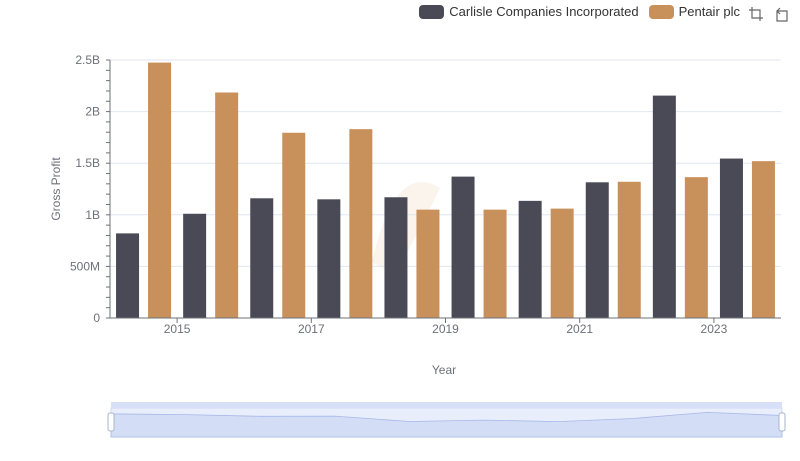 Image resolution: width=800 pixels, height=461 pixels. Describe the element at coordinates (446, 420) in the screenshot. I see `datazoom-slider` at that location.